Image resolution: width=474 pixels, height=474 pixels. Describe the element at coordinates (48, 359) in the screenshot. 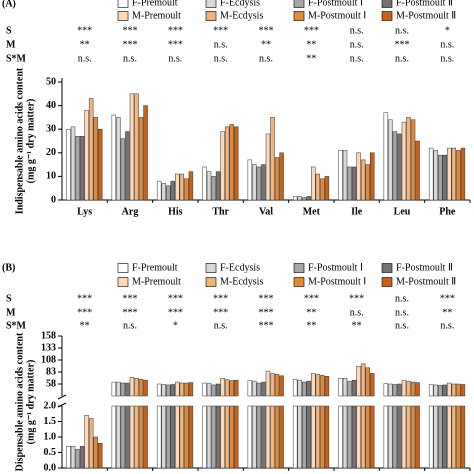

I see `y-tick-label: 108` at that location.